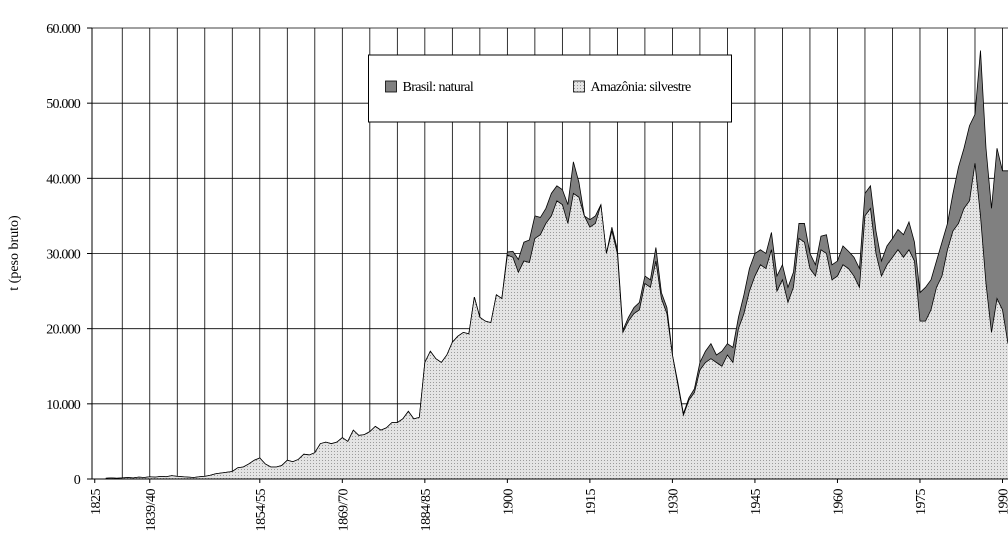 This screenshot has height=556, width=1008. What do you see at coordinates (77, 480) in the screenshot?
I see `y-tick-label: 0` at bounding box center [77, 480].